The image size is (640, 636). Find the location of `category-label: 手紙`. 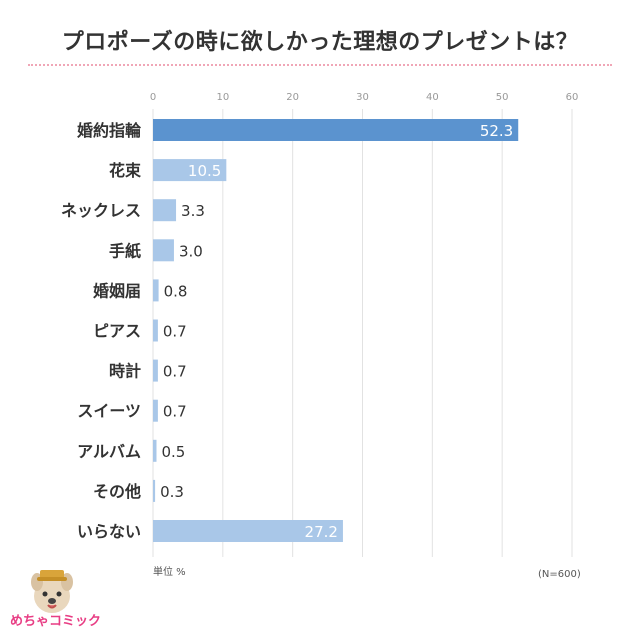

category-label: 手紙 is located at coordinates (125, 250).